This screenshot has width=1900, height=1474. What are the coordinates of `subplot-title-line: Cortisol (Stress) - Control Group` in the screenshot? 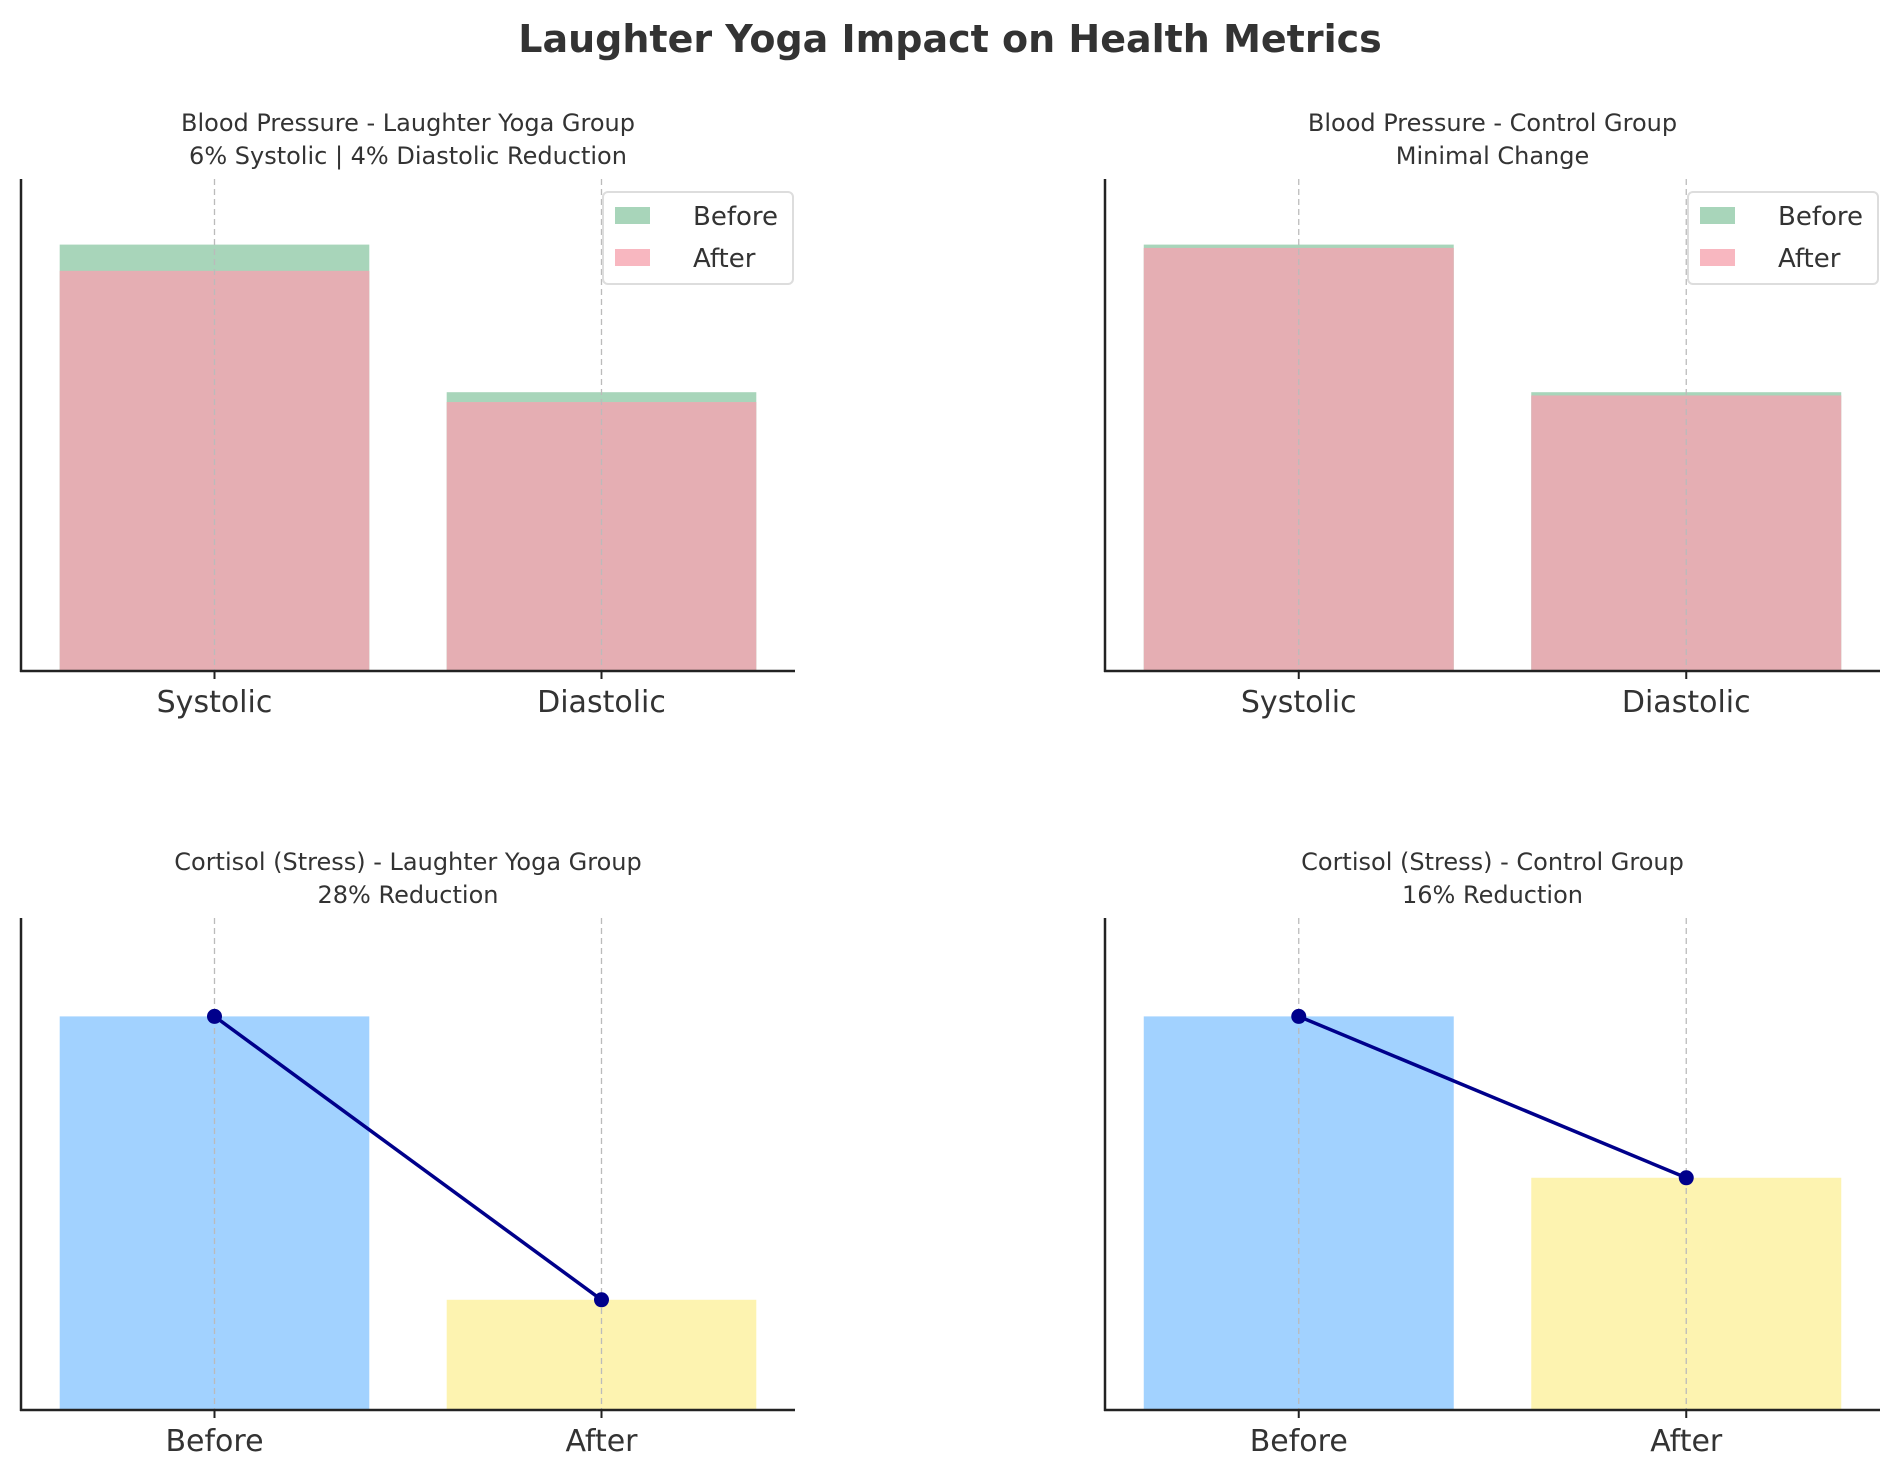 It's located at (1492, 862).